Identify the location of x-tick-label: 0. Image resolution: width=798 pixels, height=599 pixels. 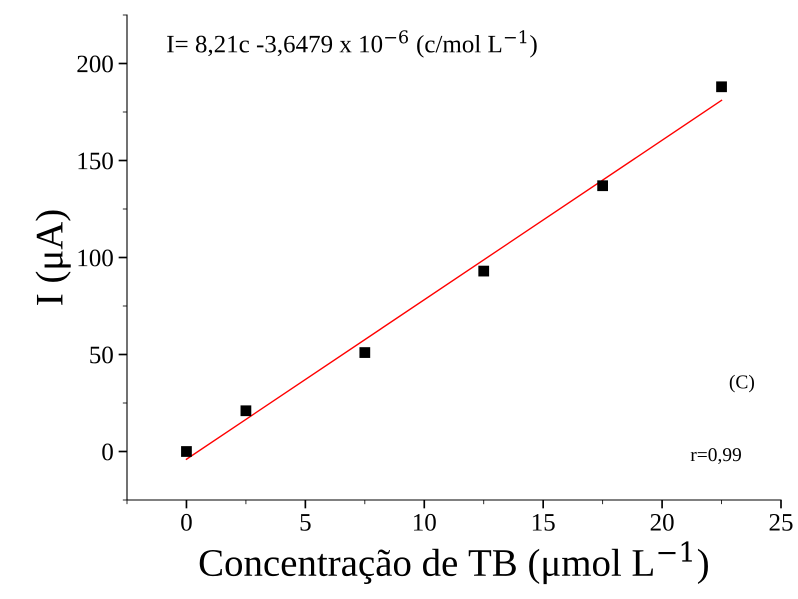
(186, 522).